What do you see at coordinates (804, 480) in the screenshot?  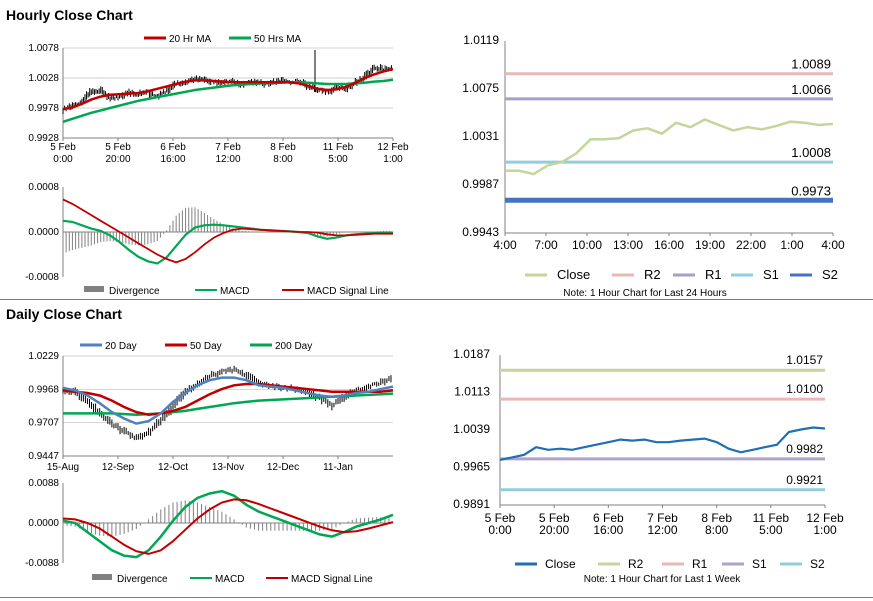 I see `week-level-label-s2: 0.9921` at bounding box center [804, 480].